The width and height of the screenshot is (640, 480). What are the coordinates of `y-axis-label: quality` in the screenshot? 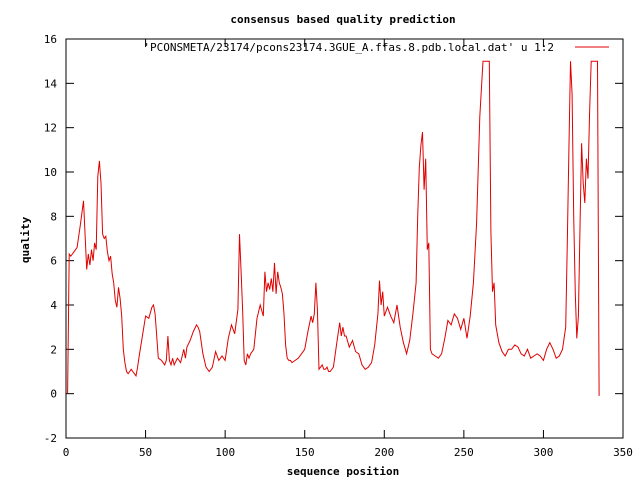 It's located at (25, 239).